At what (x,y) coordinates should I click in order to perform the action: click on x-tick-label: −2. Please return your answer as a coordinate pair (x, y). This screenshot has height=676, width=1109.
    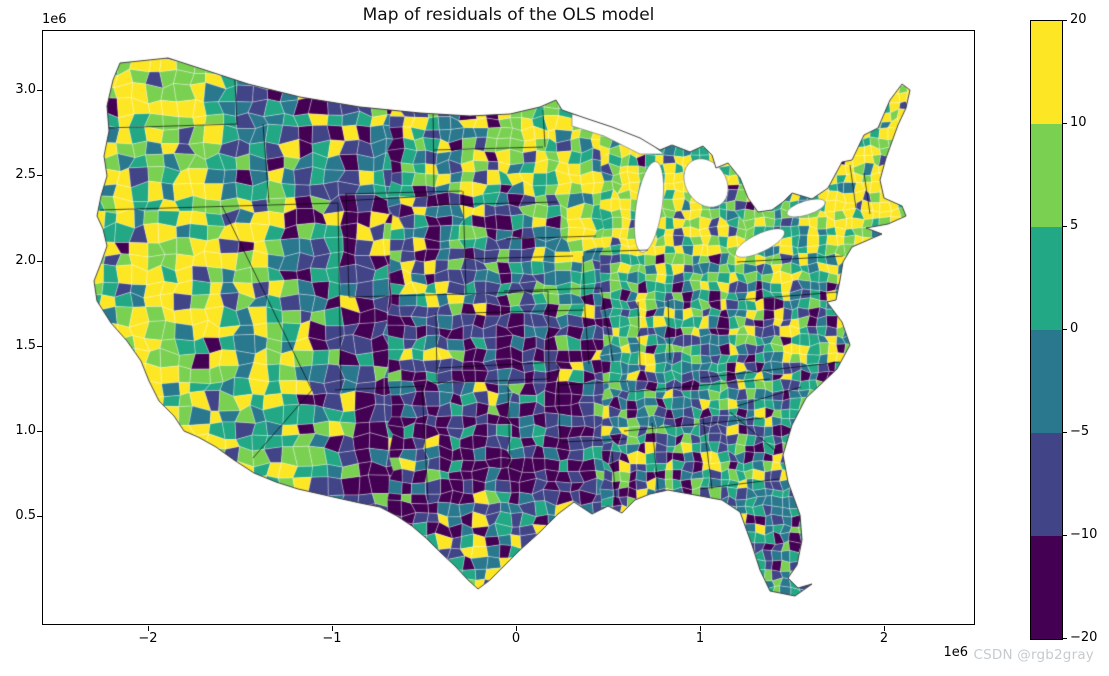
    Looking at the image, I should click on (148, 638).